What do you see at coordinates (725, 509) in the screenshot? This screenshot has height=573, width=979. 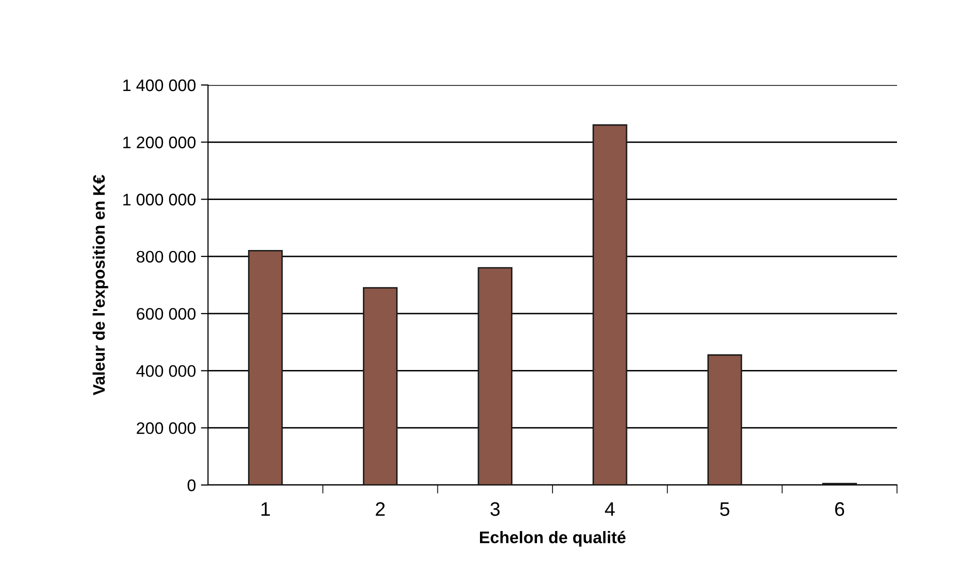 I see `x-tick-label: 5` at bounding box center [725, 509].